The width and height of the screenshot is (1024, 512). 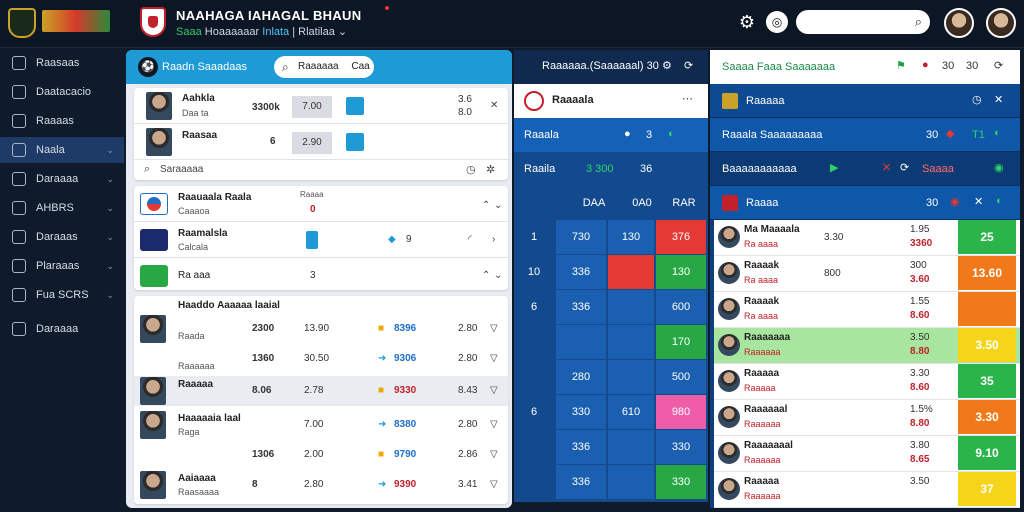 What do you see at coordinates (321, 106) in the screenshot?
I see `list-item: Aahkla Daa ta 3300k 7.00 3.6 8.0 ✕` at bounding box center [321, 106].